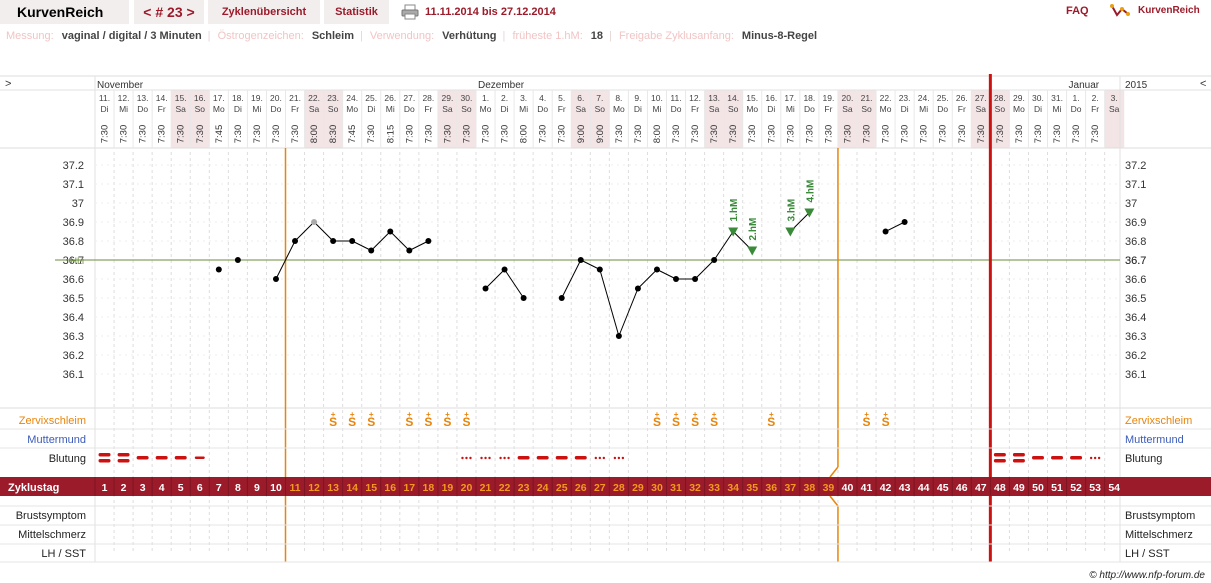  I want to click on row-label-mucus: Zervixschleim, so click(52, 421).